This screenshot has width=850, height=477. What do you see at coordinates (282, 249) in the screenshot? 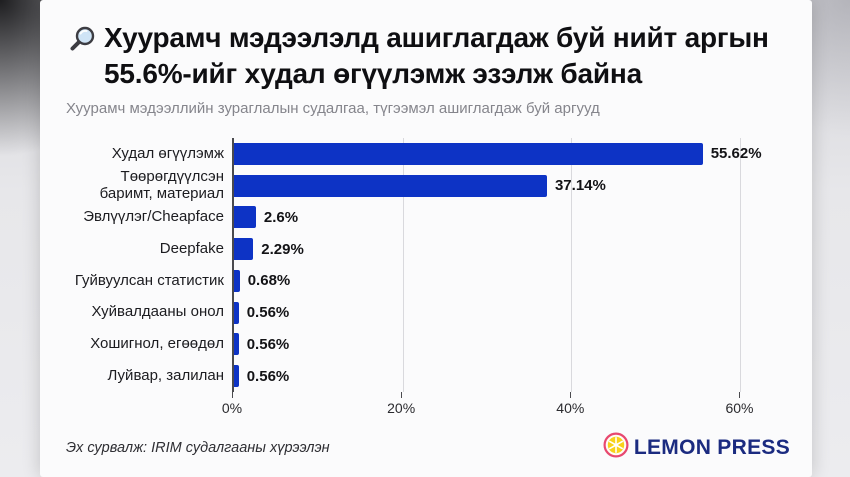
I see `bar-value-label: 2.29%` at bounding box center [282, 249].